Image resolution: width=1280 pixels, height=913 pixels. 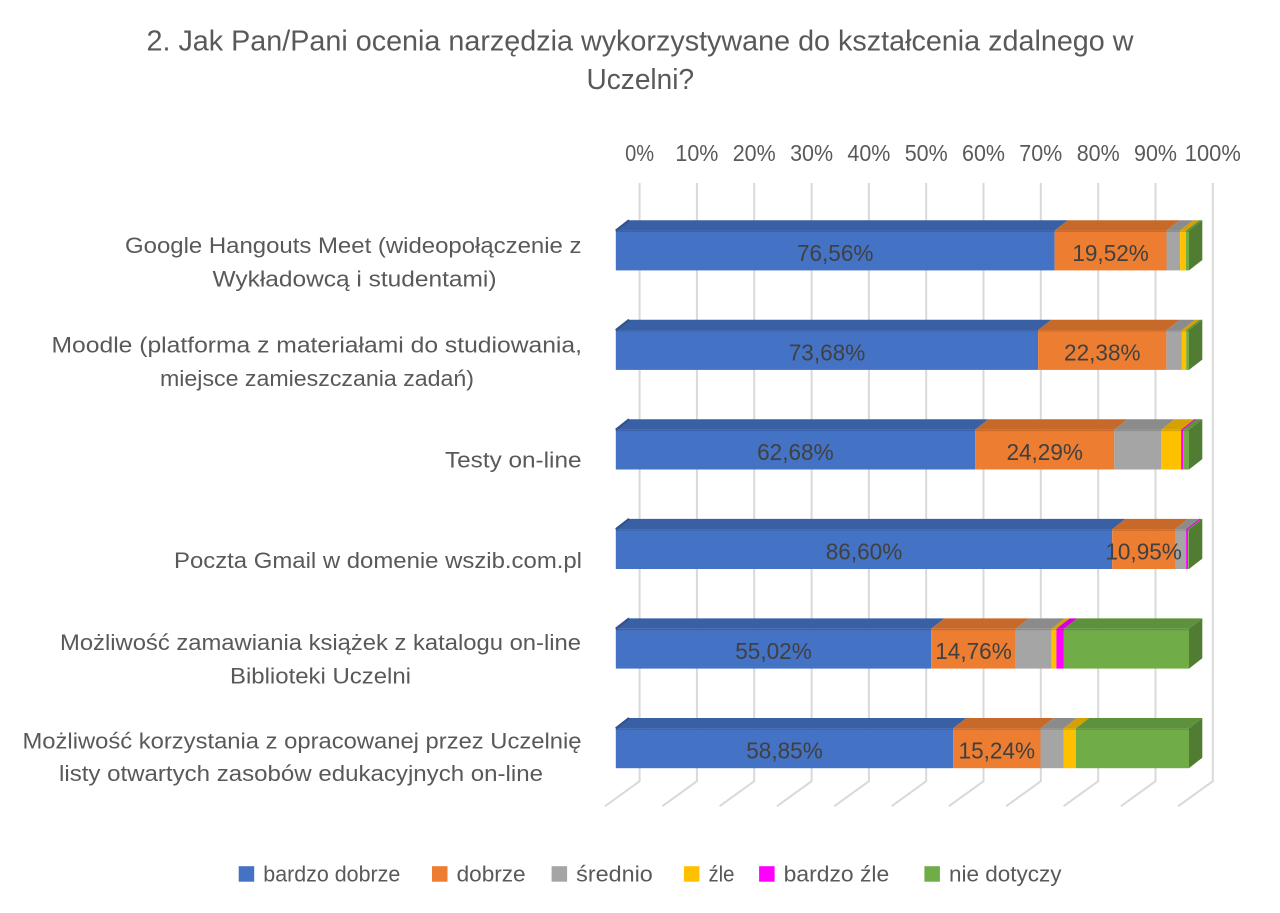 I want to click on svg-text: 10,95%, so click(x=1143, y=552).